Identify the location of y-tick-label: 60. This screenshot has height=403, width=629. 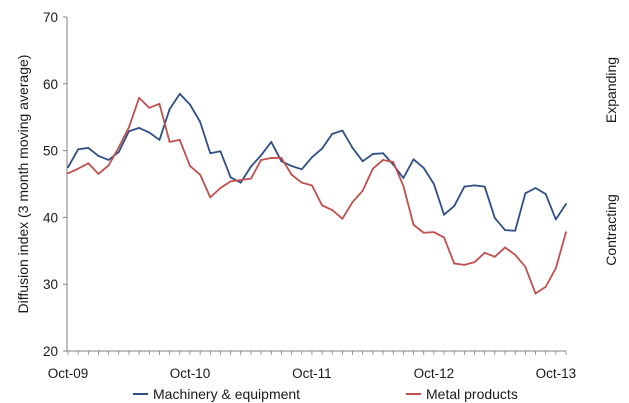
(50, 84).